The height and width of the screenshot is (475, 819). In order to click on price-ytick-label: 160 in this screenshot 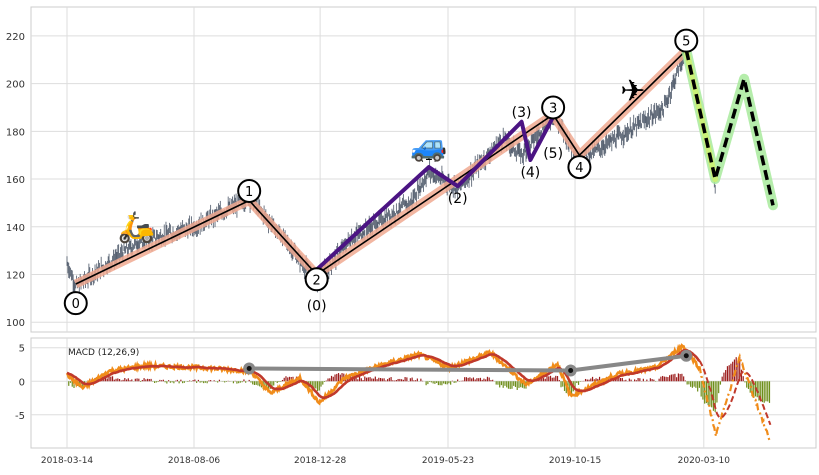, I will do `click(15, 180)`.